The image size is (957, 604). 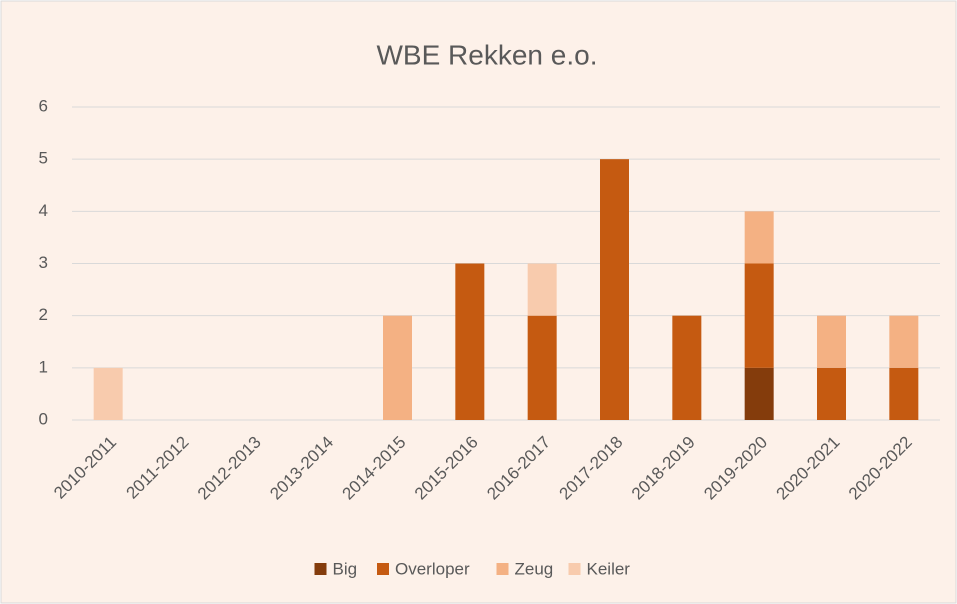 What do you see at coordinates (345, 568) in the screenshot?
I see `legend-label: Big` at bounding box center [345, 568].